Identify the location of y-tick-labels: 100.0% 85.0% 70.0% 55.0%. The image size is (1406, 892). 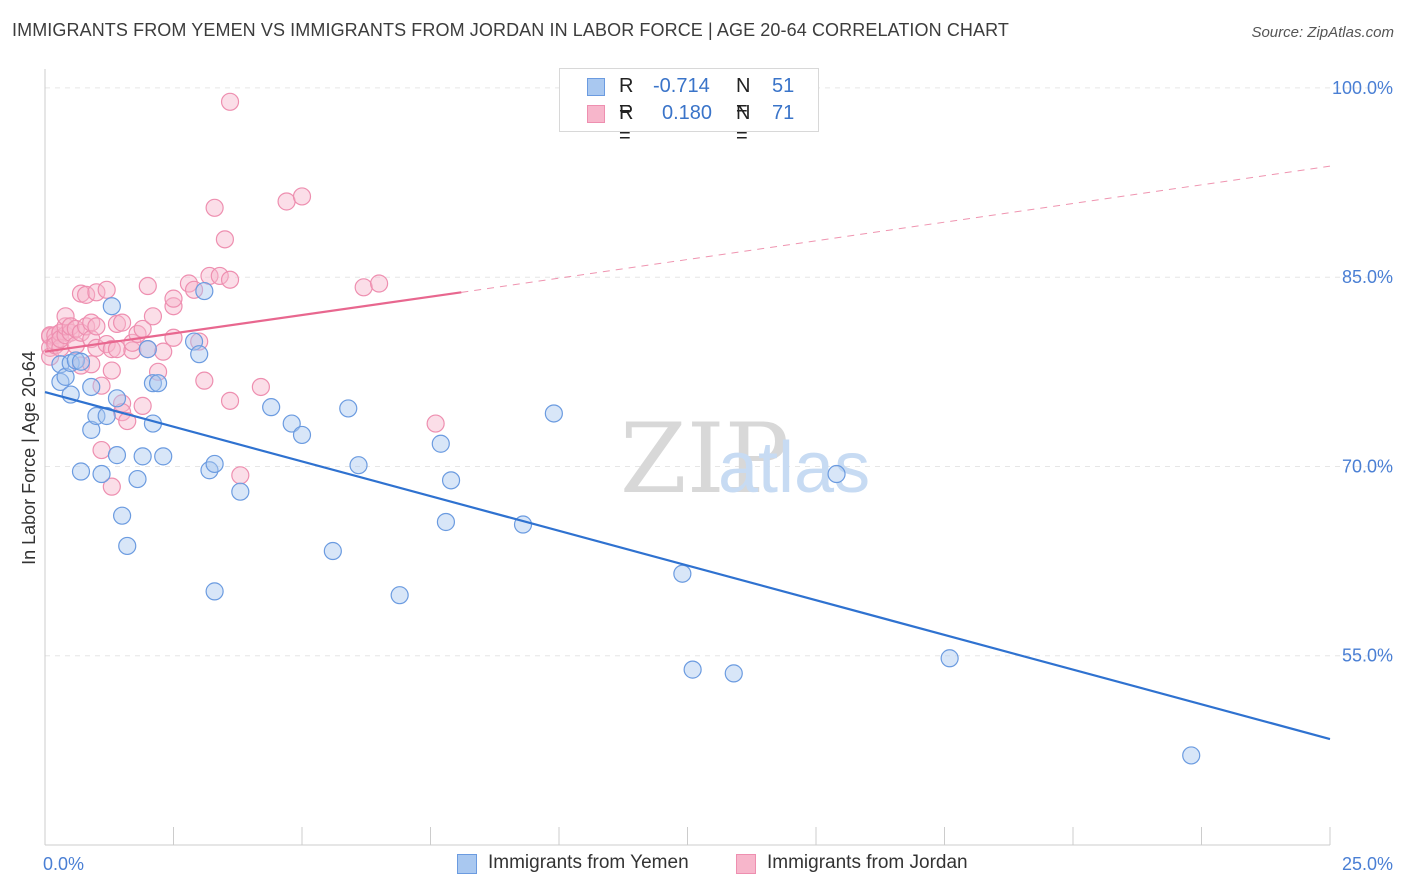
(1362, 372).